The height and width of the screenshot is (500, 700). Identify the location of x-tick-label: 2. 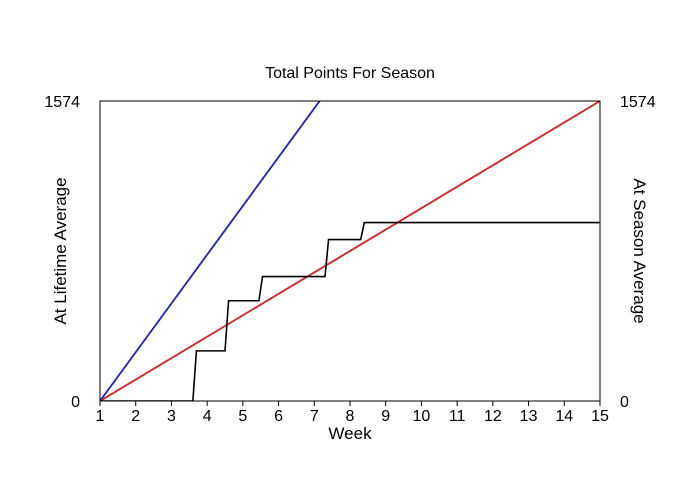
(135, 416).